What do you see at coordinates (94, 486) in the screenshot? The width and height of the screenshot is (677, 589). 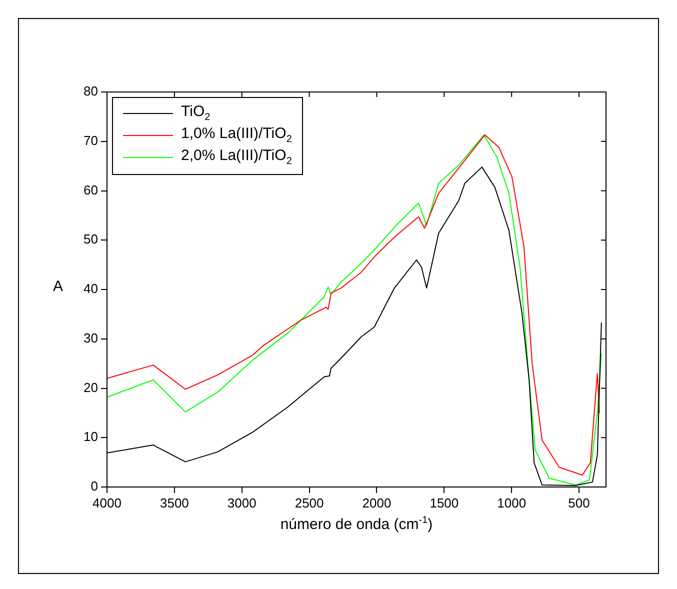 I see `y-tick-label: 0` at bounding box center [94, 486].